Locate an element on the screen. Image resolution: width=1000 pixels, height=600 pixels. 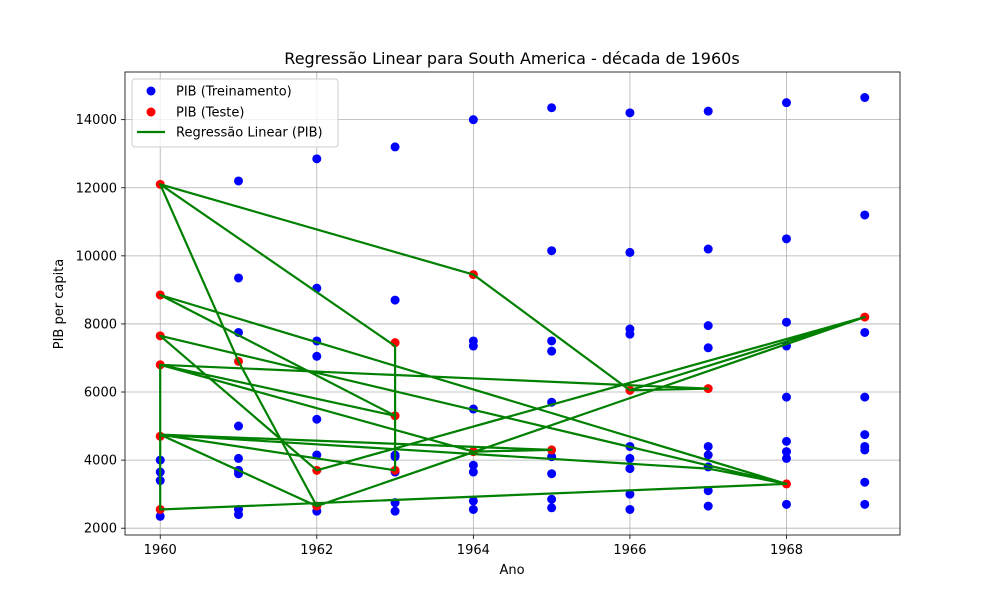
legend-entry-3: Regressão Linear (PIB) is located at coordinates (249, 133).